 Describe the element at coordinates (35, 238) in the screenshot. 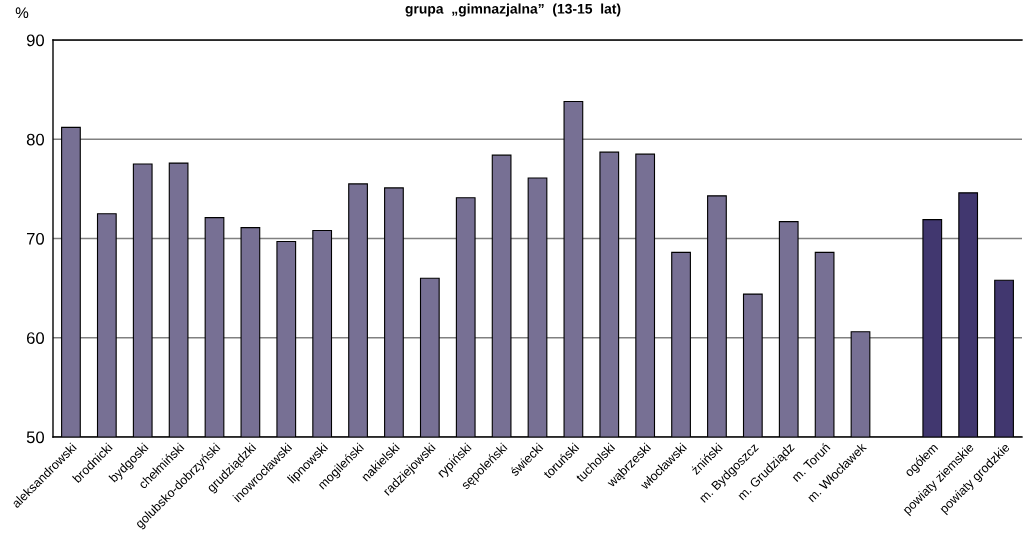

I see `y-tick-label: 70` at that location.